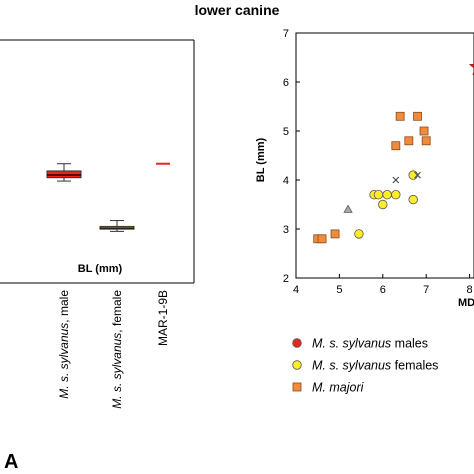 Image resolution: width=474 pixels, height=474 pixels. What do you see at coordinates (471, 70) in the screenshot?
I see `scatter-point-star` at bounding box center [471, 70].